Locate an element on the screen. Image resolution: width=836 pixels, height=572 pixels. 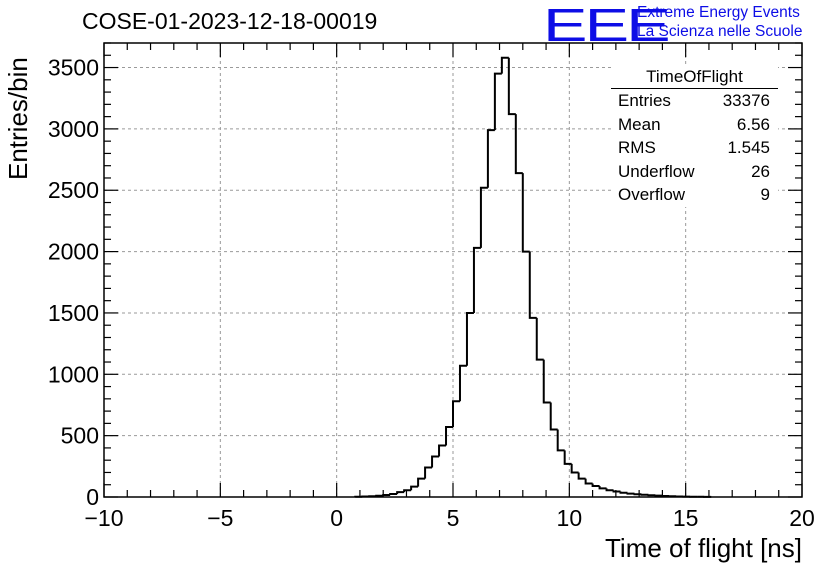
x-tick-label: −5 is located at coordinates (220, 518).